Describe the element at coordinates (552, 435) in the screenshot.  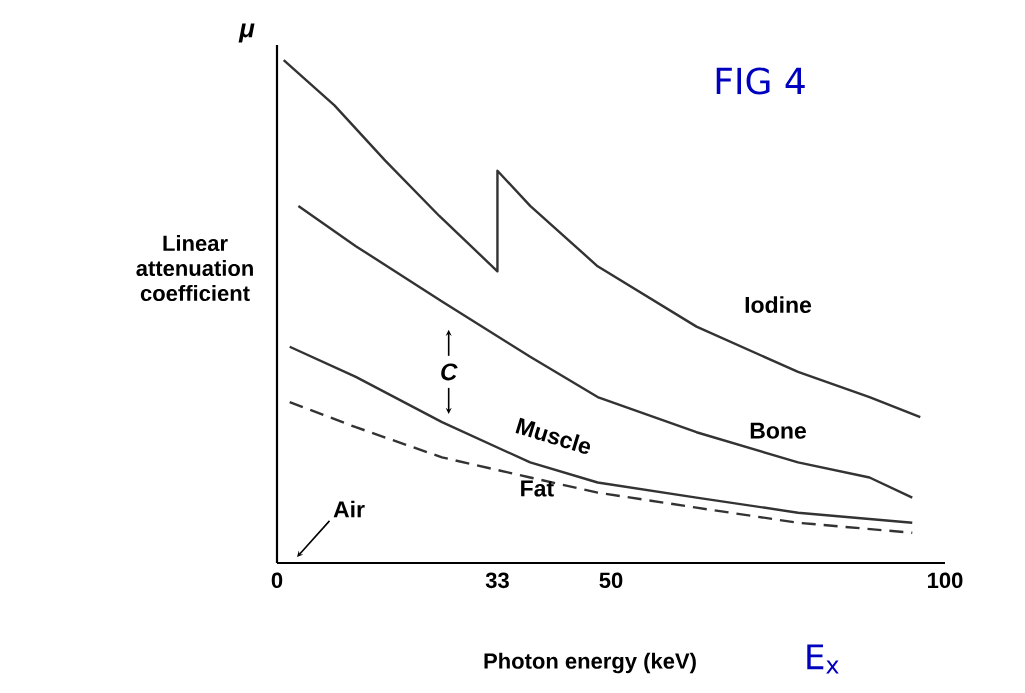
I see `text: Muscle` at that location.